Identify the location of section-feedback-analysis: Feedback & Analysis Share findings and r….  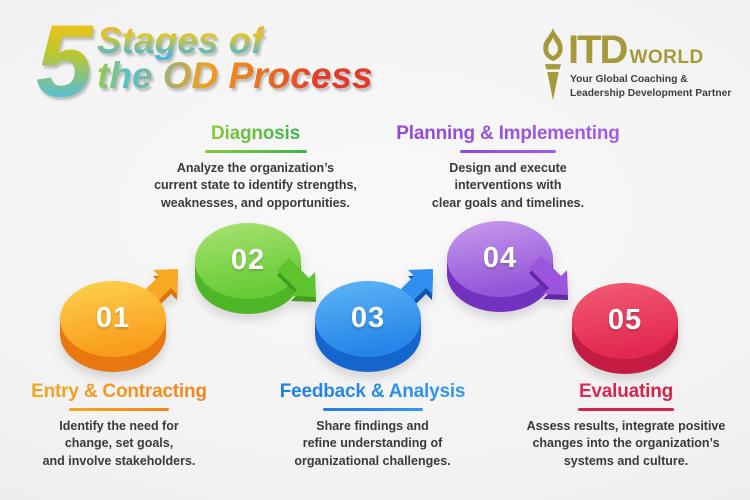
(372, 426).